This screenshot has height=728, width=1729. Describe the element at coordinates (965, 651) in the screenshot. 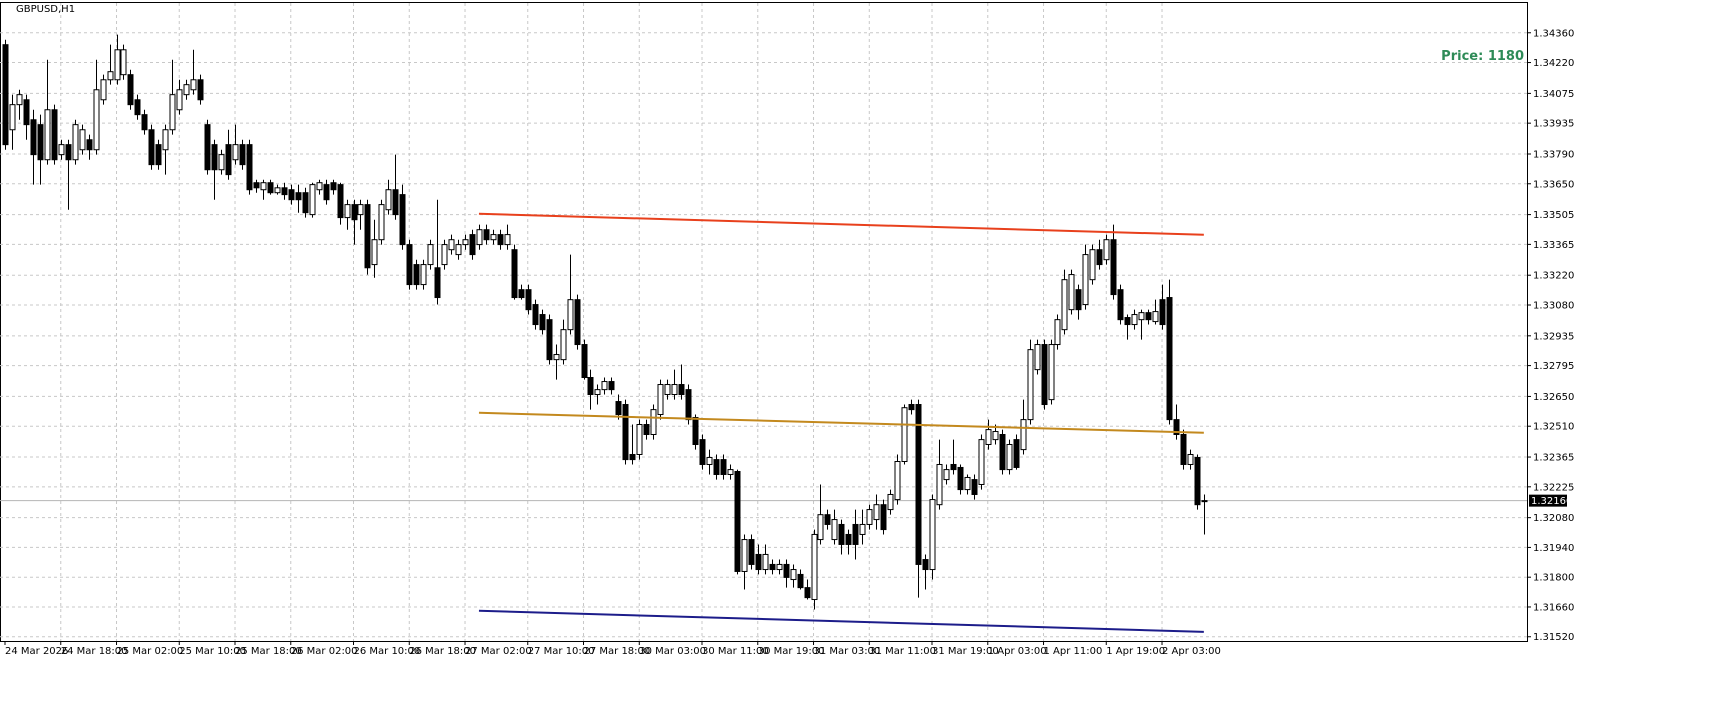

I see `x-tick-label: 31 Mar 19:00` at that location.